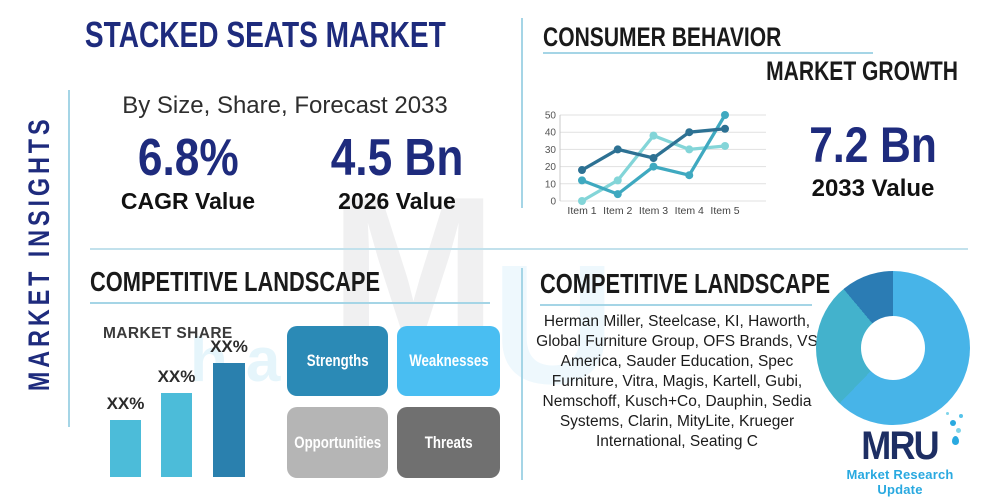  What do you see at coordinates (448, 442) in the screenshot?
I see `swot-threats-box: Threats` at bounding box center [448, 442].